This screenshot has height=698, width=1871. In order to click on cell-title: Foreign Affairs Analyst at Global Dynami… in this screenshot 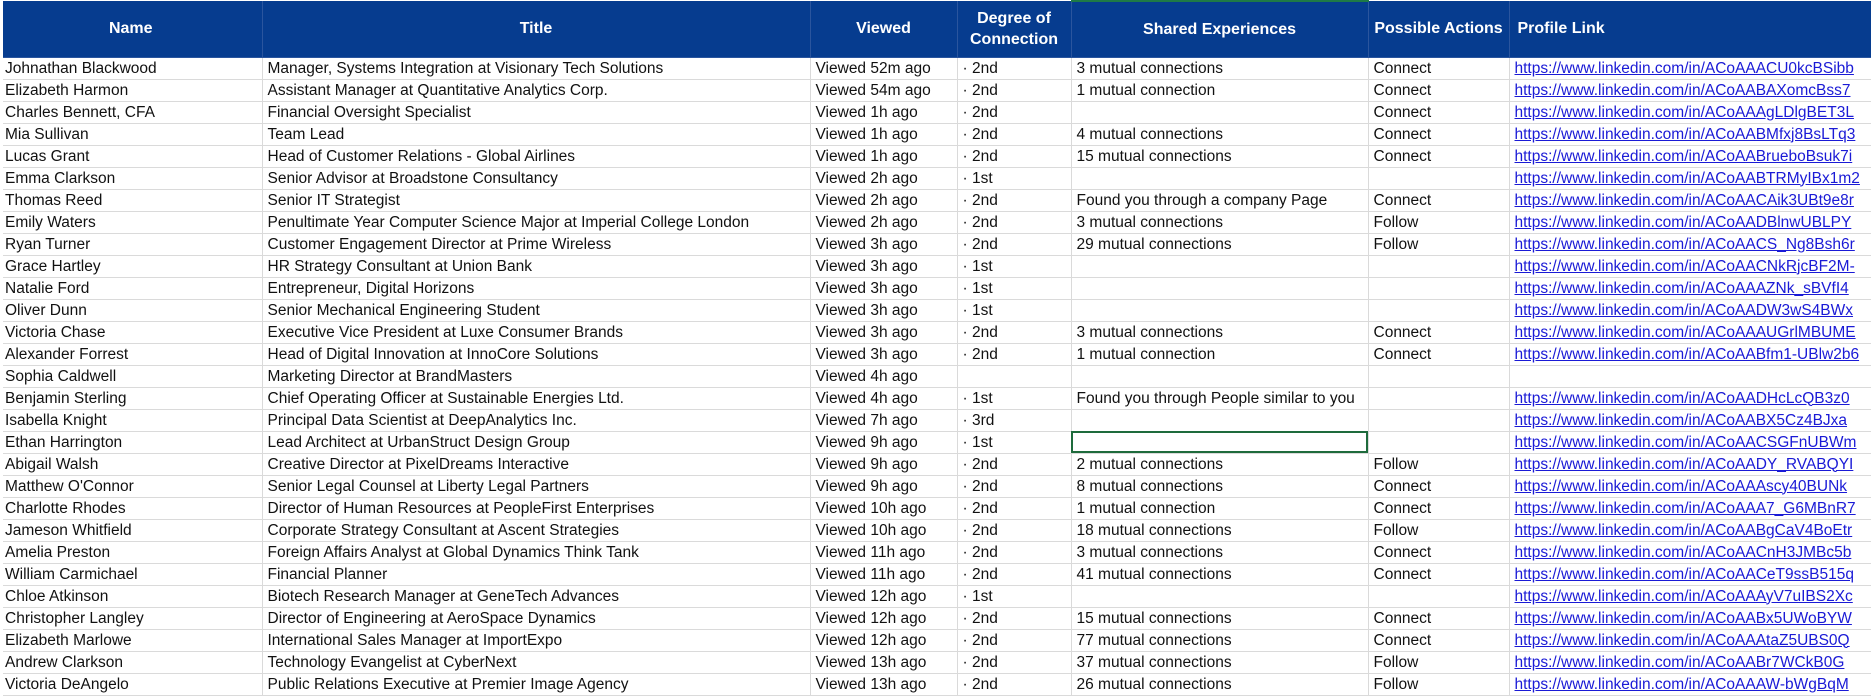, I will do `click(536, 552)`.